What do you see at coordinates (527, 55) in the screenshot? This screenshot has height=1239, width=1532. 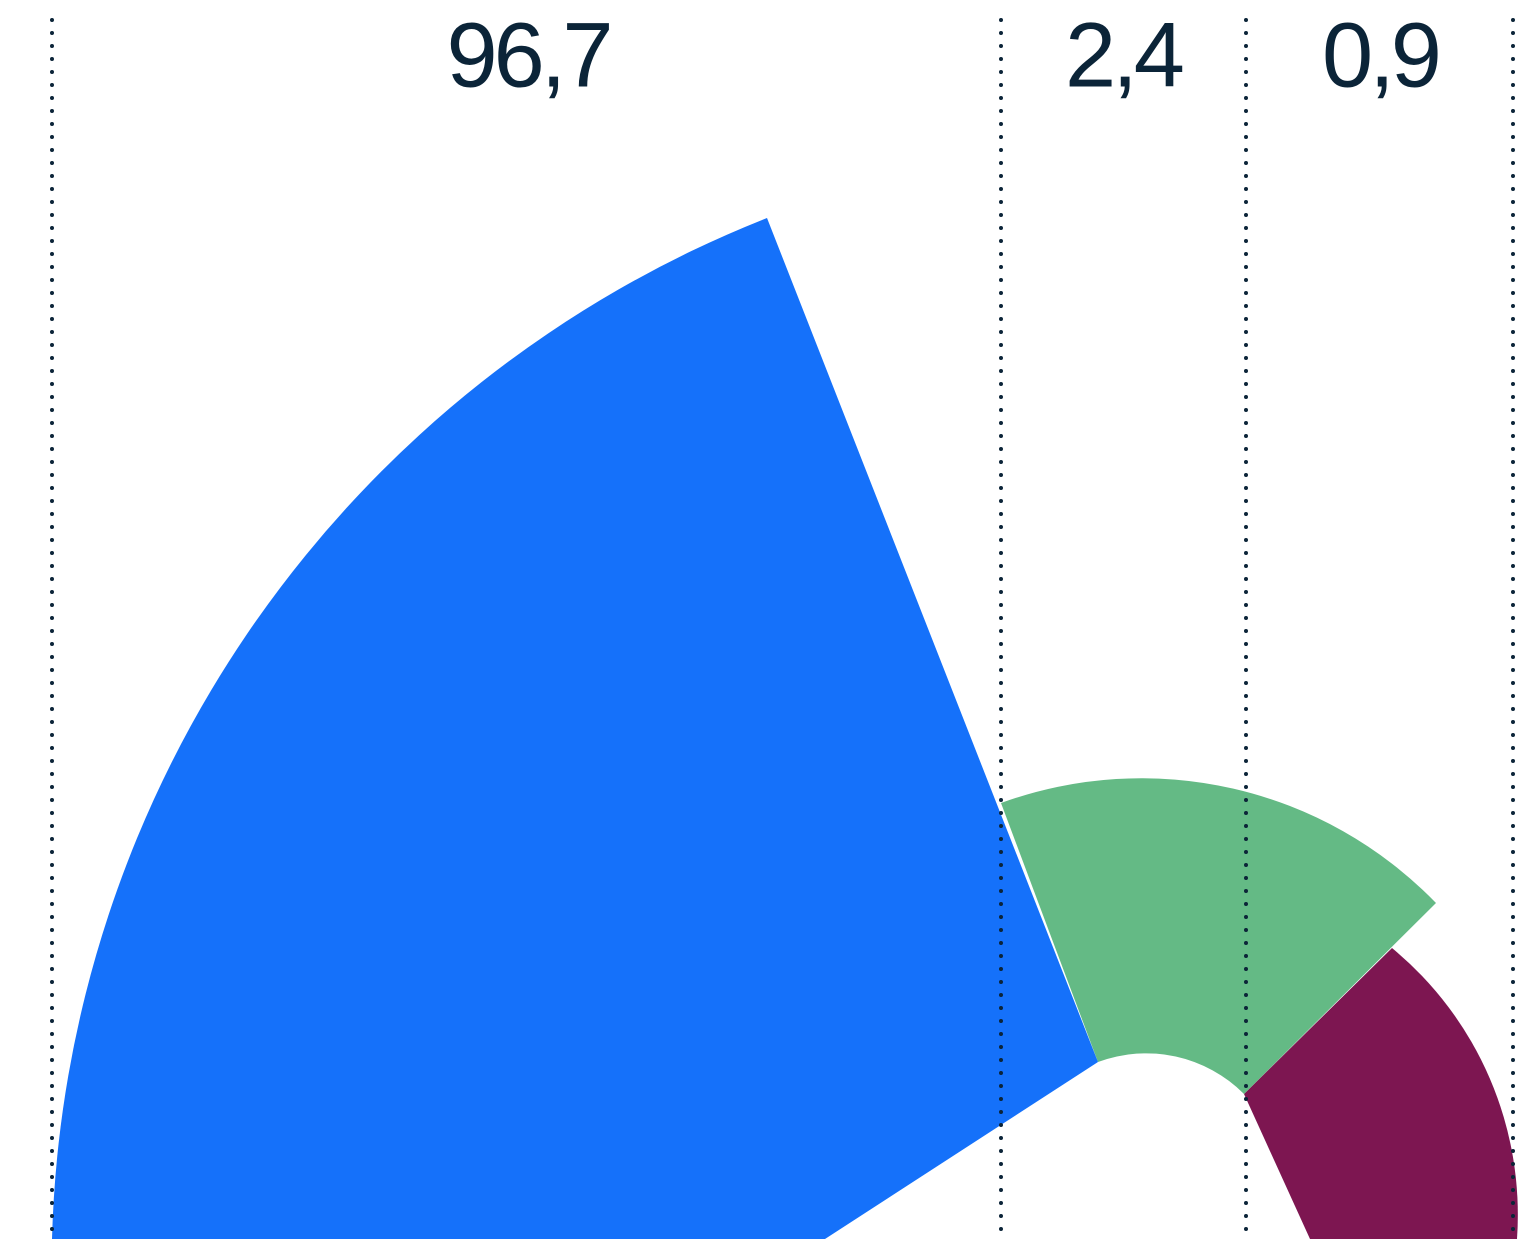 I see `value-label: 96,7` at bounding box center [527, 55].